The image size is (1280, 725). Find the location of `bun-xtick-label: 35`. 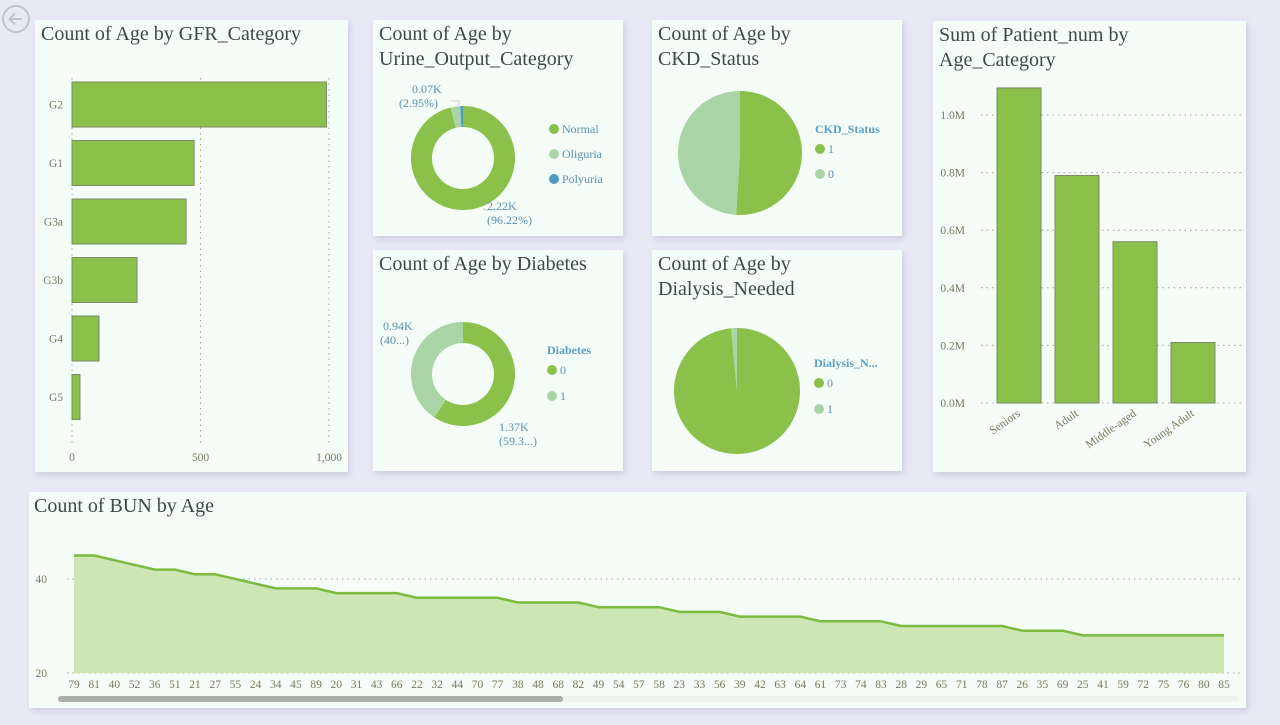

bun-xtick-label: 35 is located at coordinates (1043, 685).